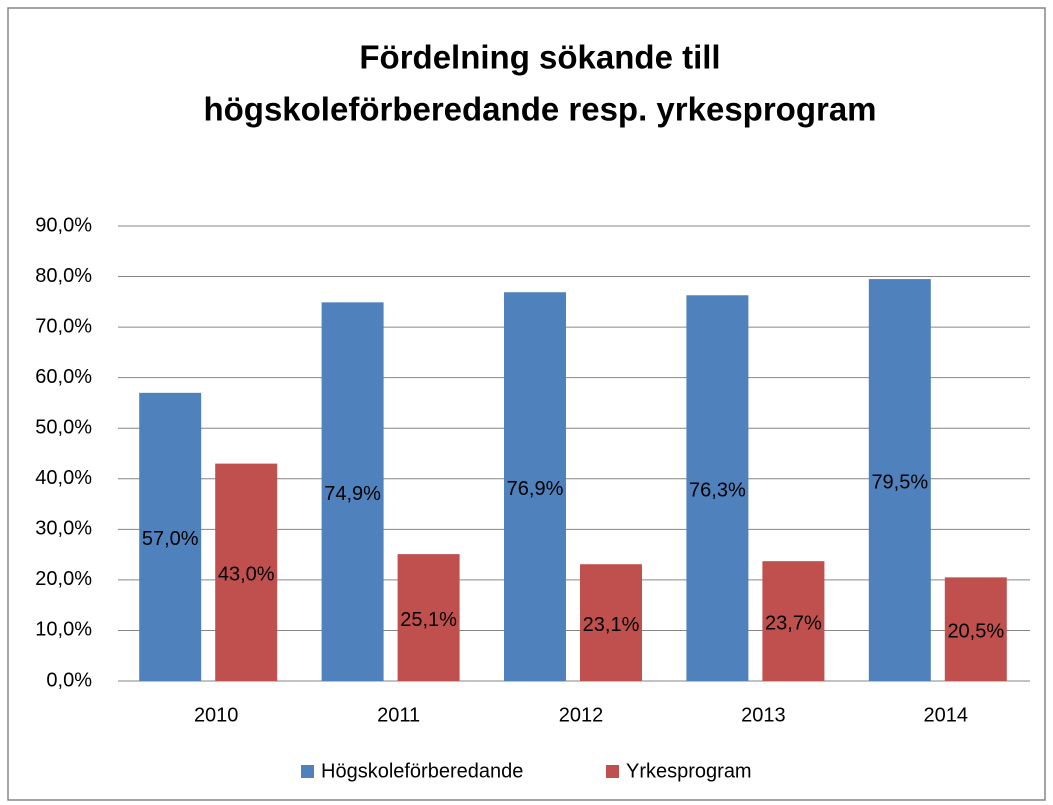 This screenshot has height=805, width=1053. I want to click on data-label: 74,9%, so click(352, 494).